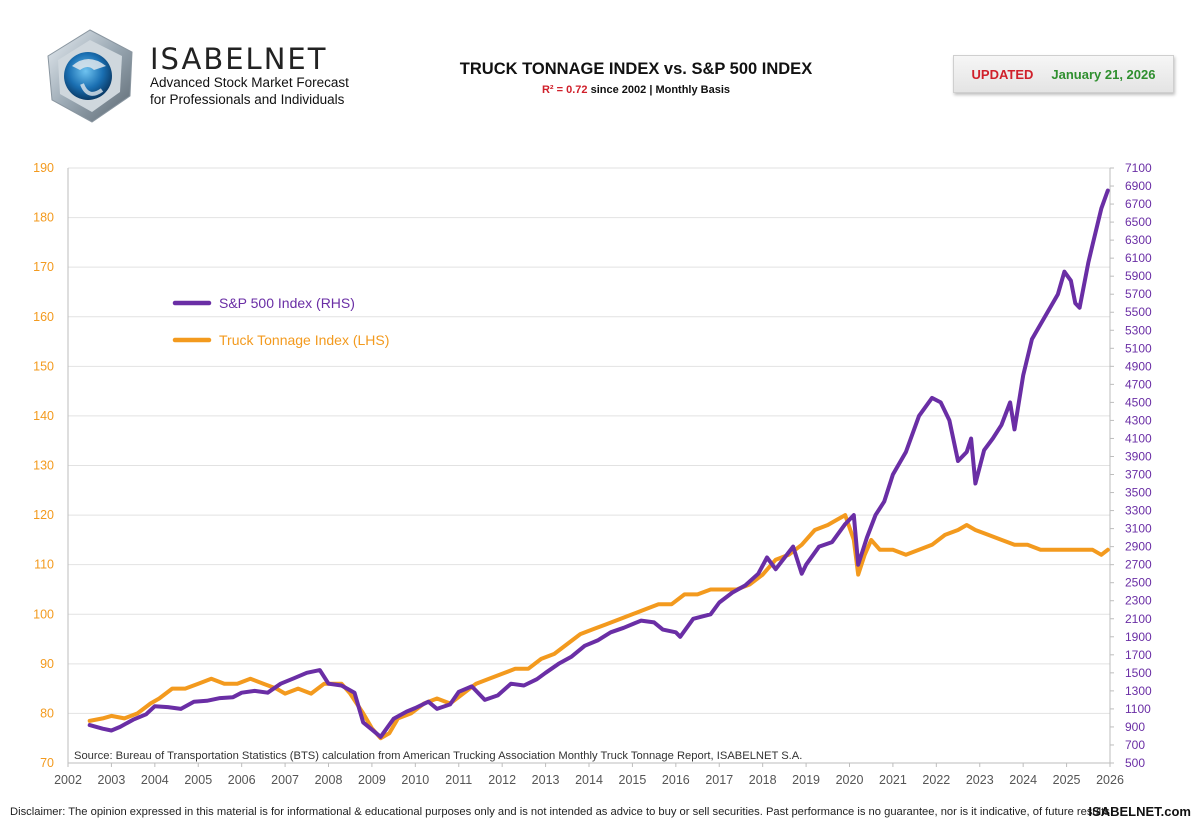 This screenshot has height=825, width=1199. Describe the element at coordinates (43, 317) in the screenshot. I see `left-axis-tick-label: 160` at that location.